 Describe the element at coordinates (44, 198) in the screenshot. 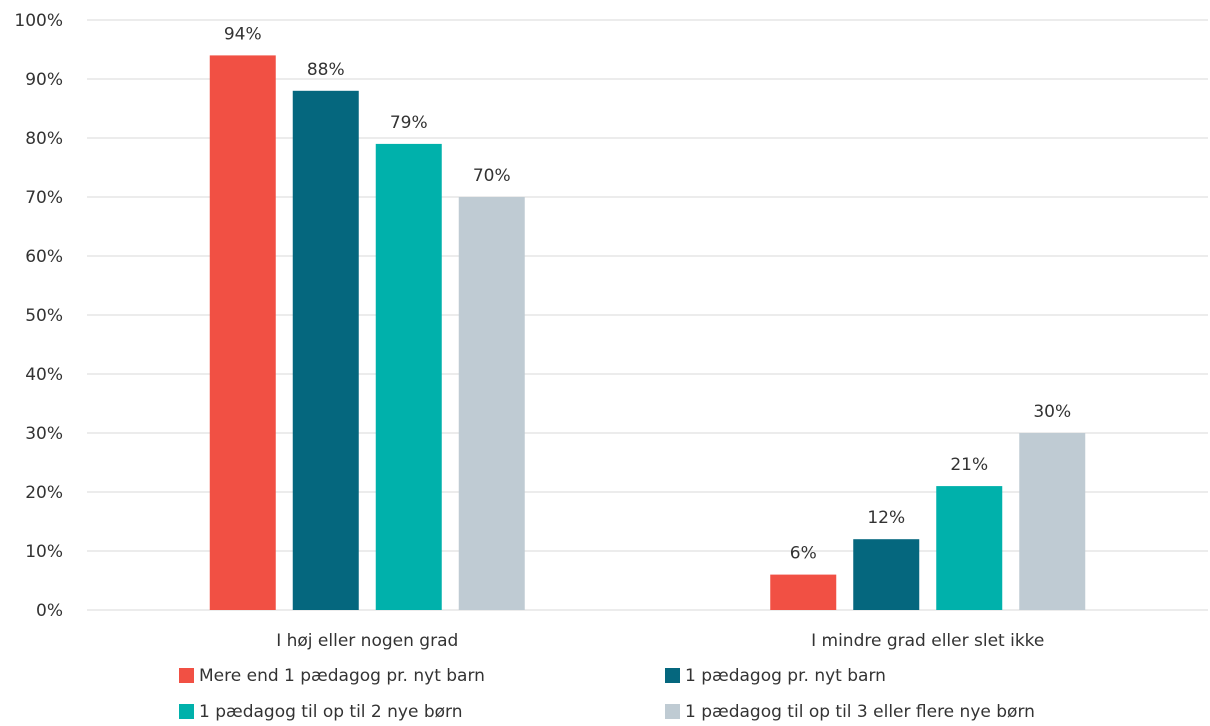

I see `y-tick-label: 70%` at that location.